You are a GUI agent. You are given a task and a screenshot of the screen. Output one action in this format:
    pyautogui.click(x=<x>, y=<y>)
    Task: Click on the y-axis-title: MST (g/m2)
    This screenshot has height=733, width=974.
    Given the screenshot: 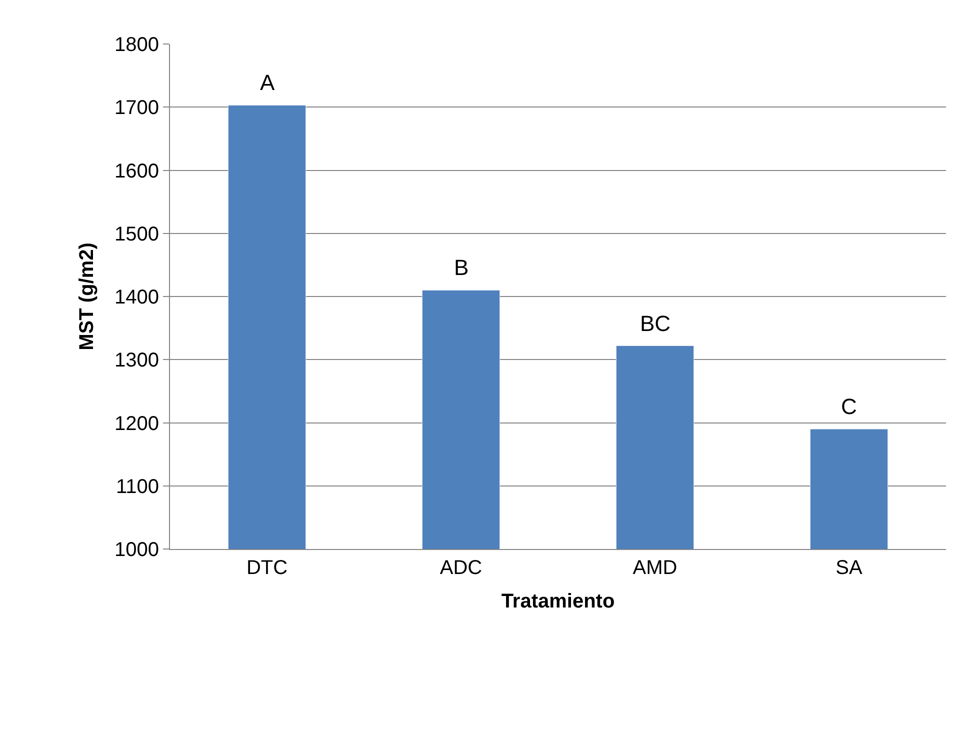 What is the action you would take?
    pyautogui.click(x=87, y=296)
    